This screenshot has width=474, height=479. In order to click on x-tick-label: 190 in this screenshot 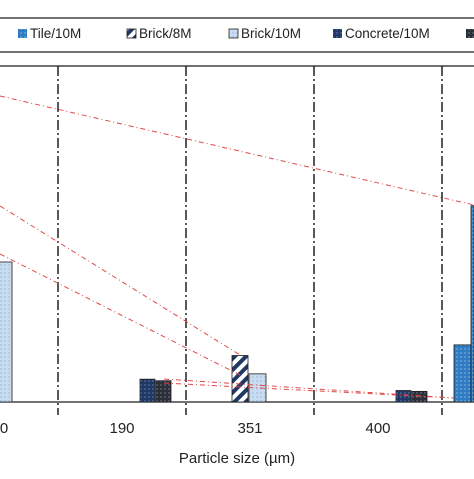, I will do `click(121, 428)`.